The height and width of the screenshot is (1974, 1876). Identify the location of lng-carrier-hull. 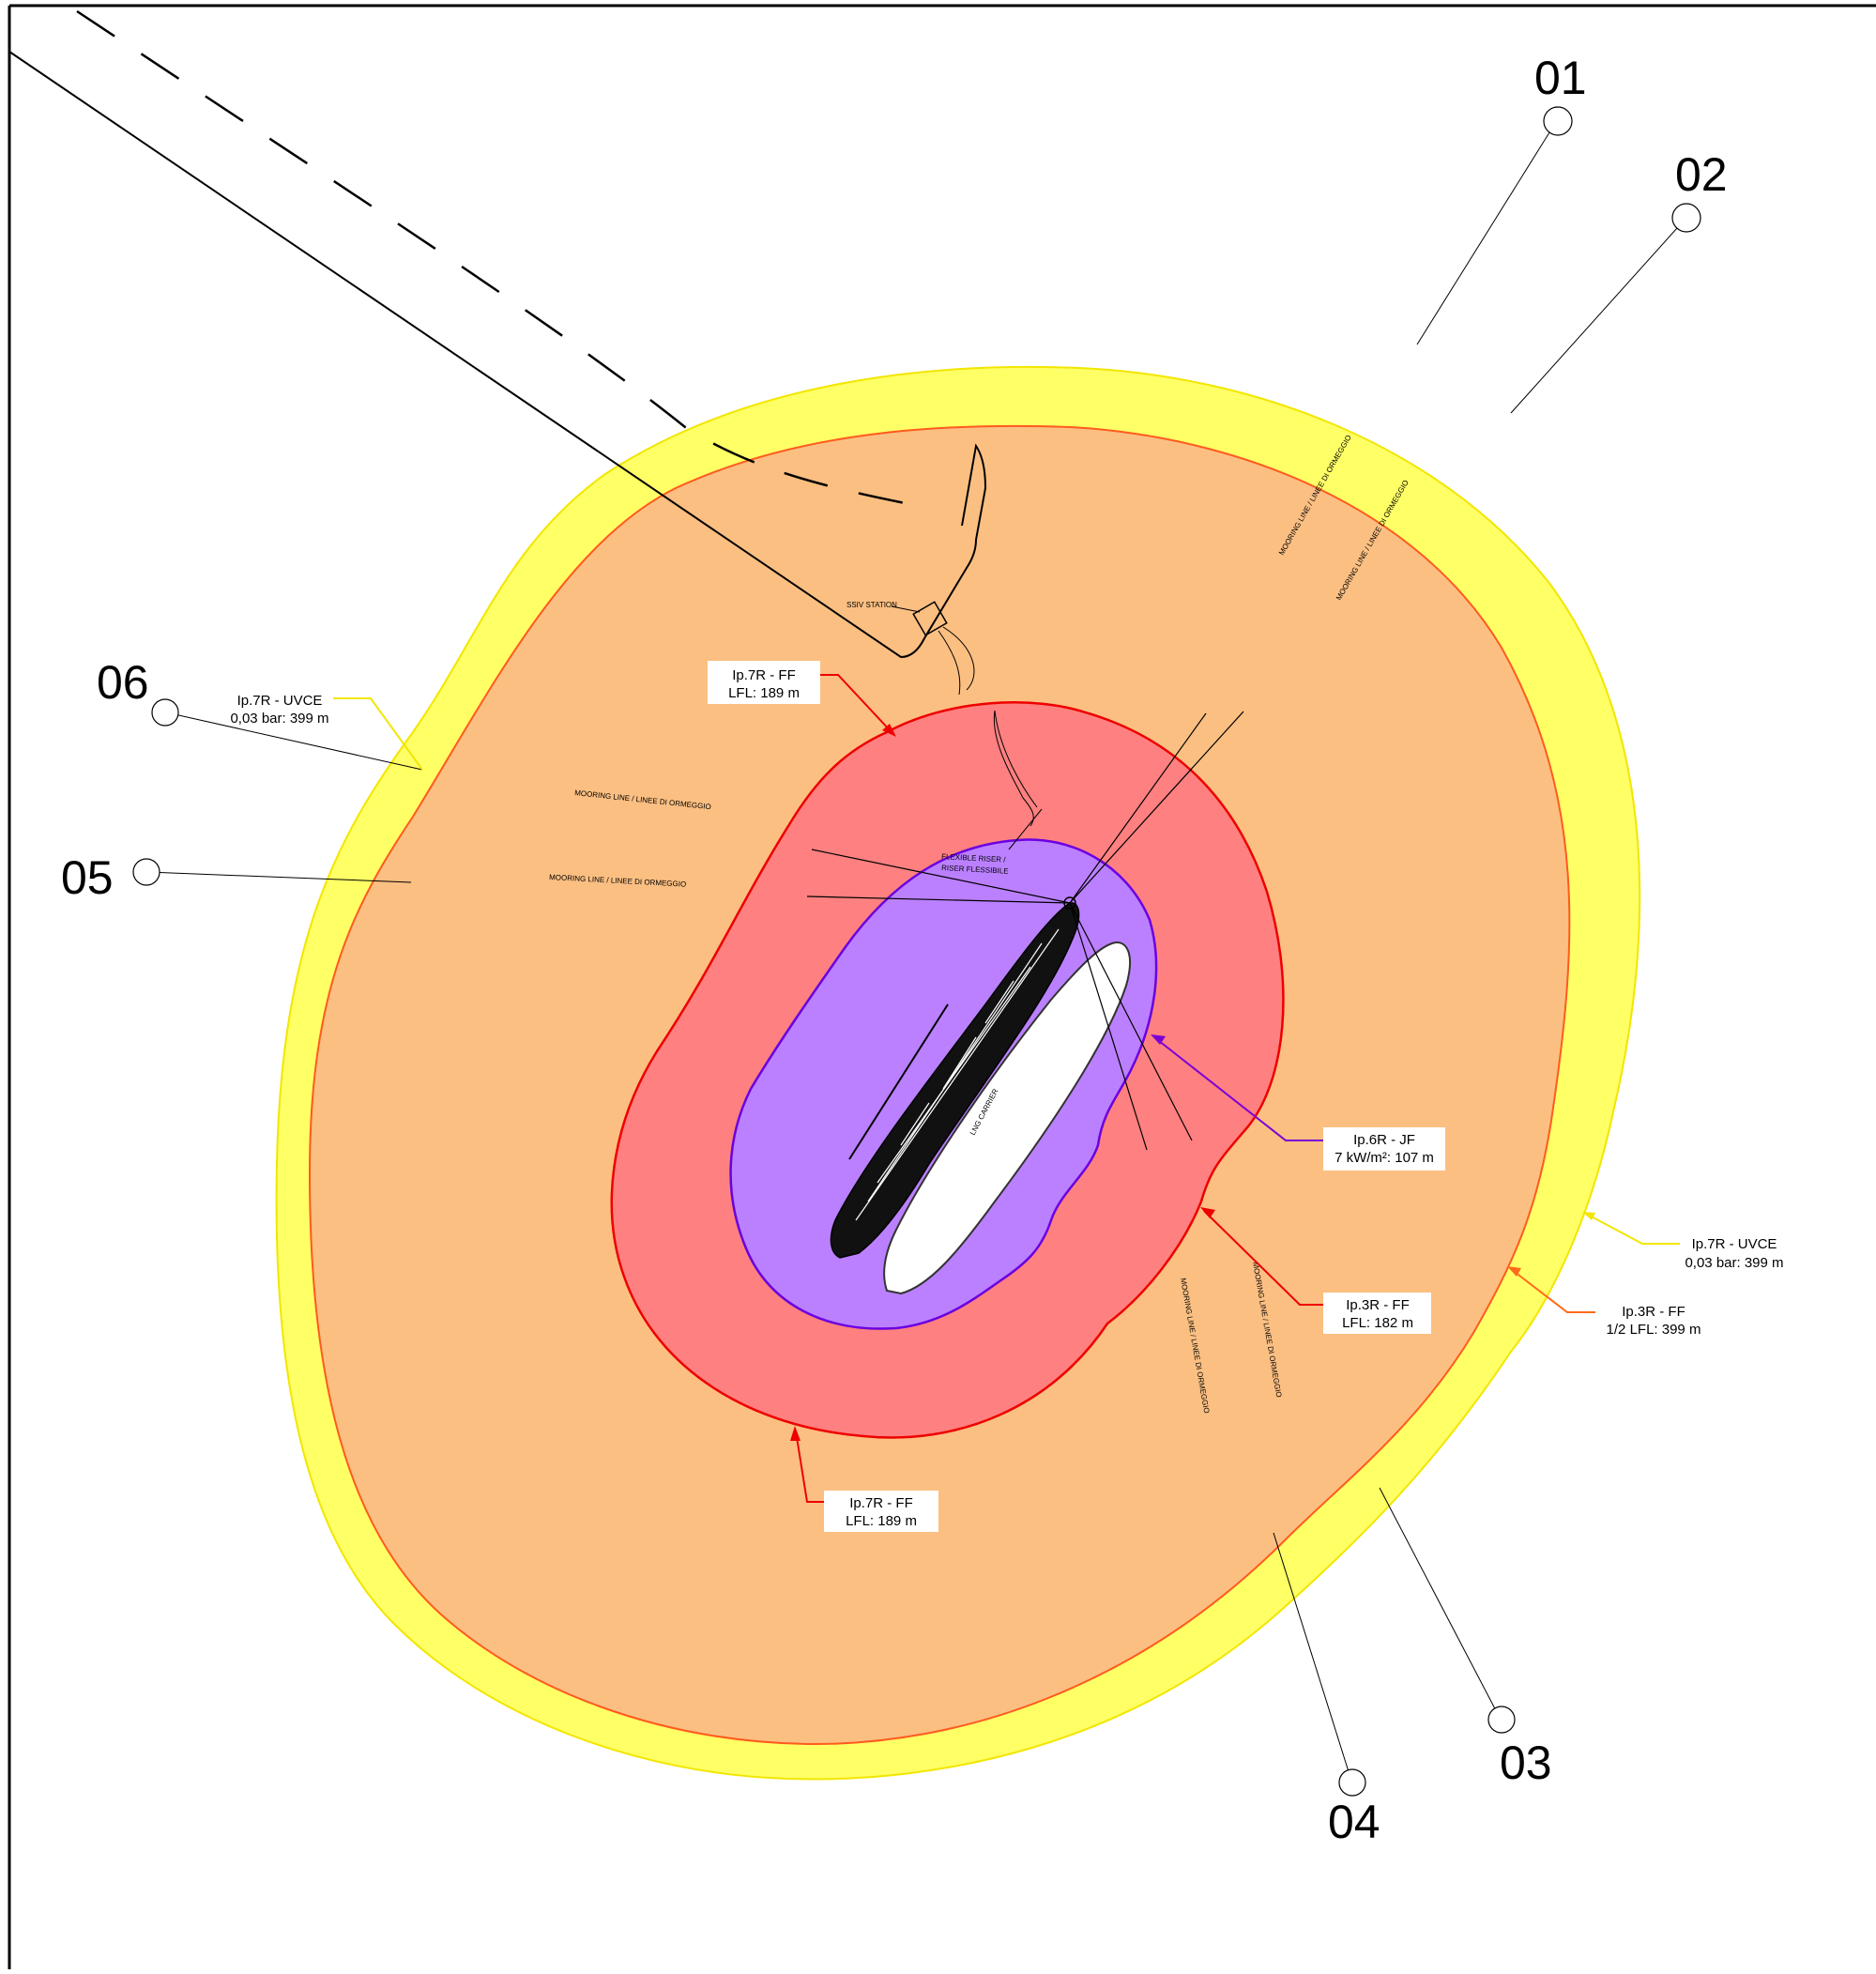
(1007, 1118).